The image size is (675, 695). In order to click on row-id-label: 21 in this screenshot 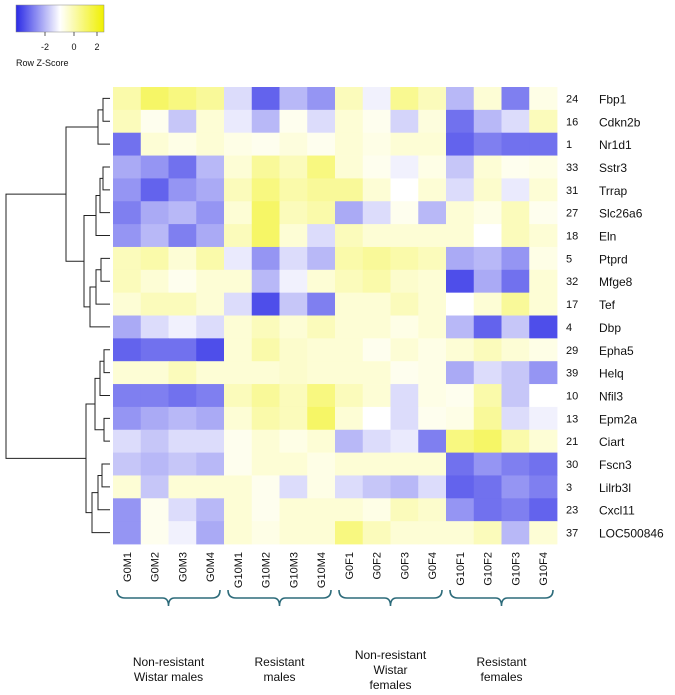, I will do `click(572, 442)`.